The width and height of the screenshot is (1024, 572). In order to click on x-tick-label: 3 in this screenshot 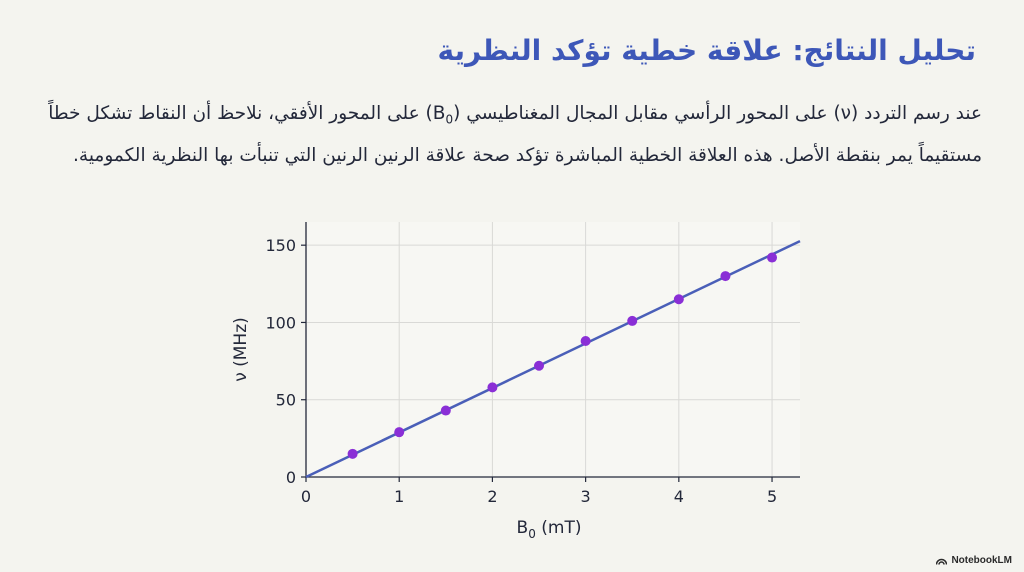, I will do `click(586, 496)`.